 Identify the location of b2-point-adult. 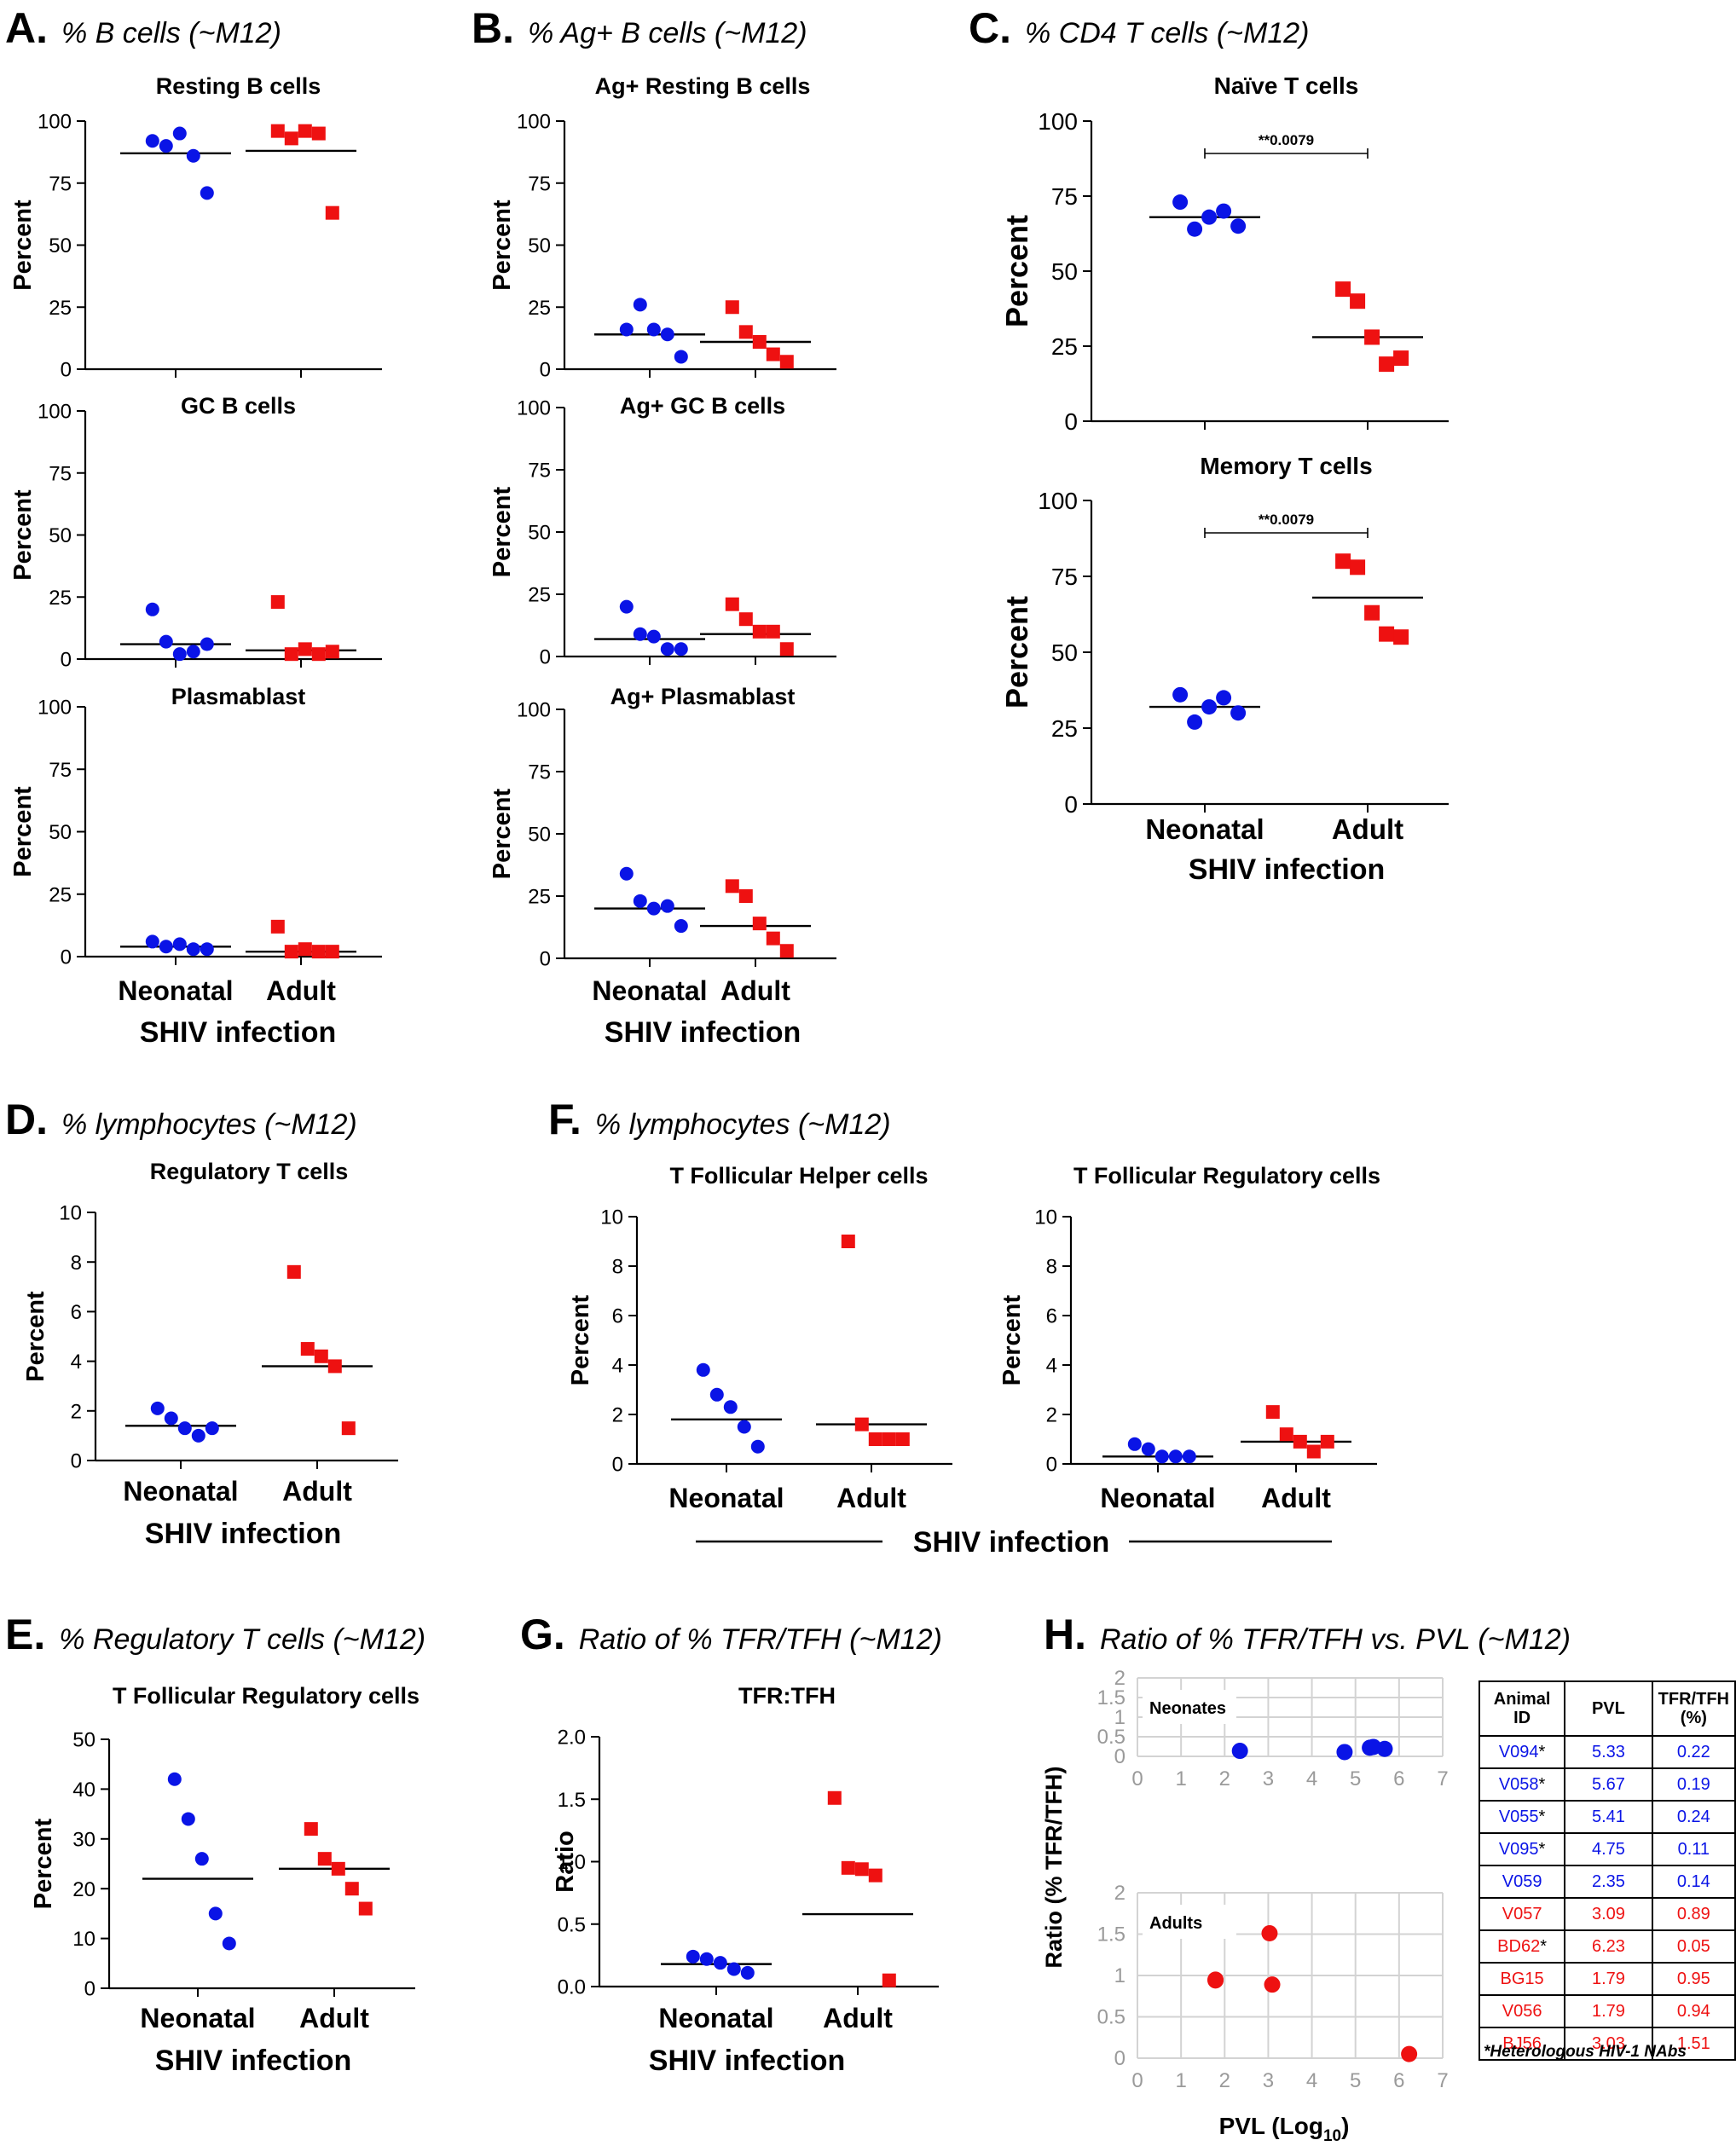
(745, 620).